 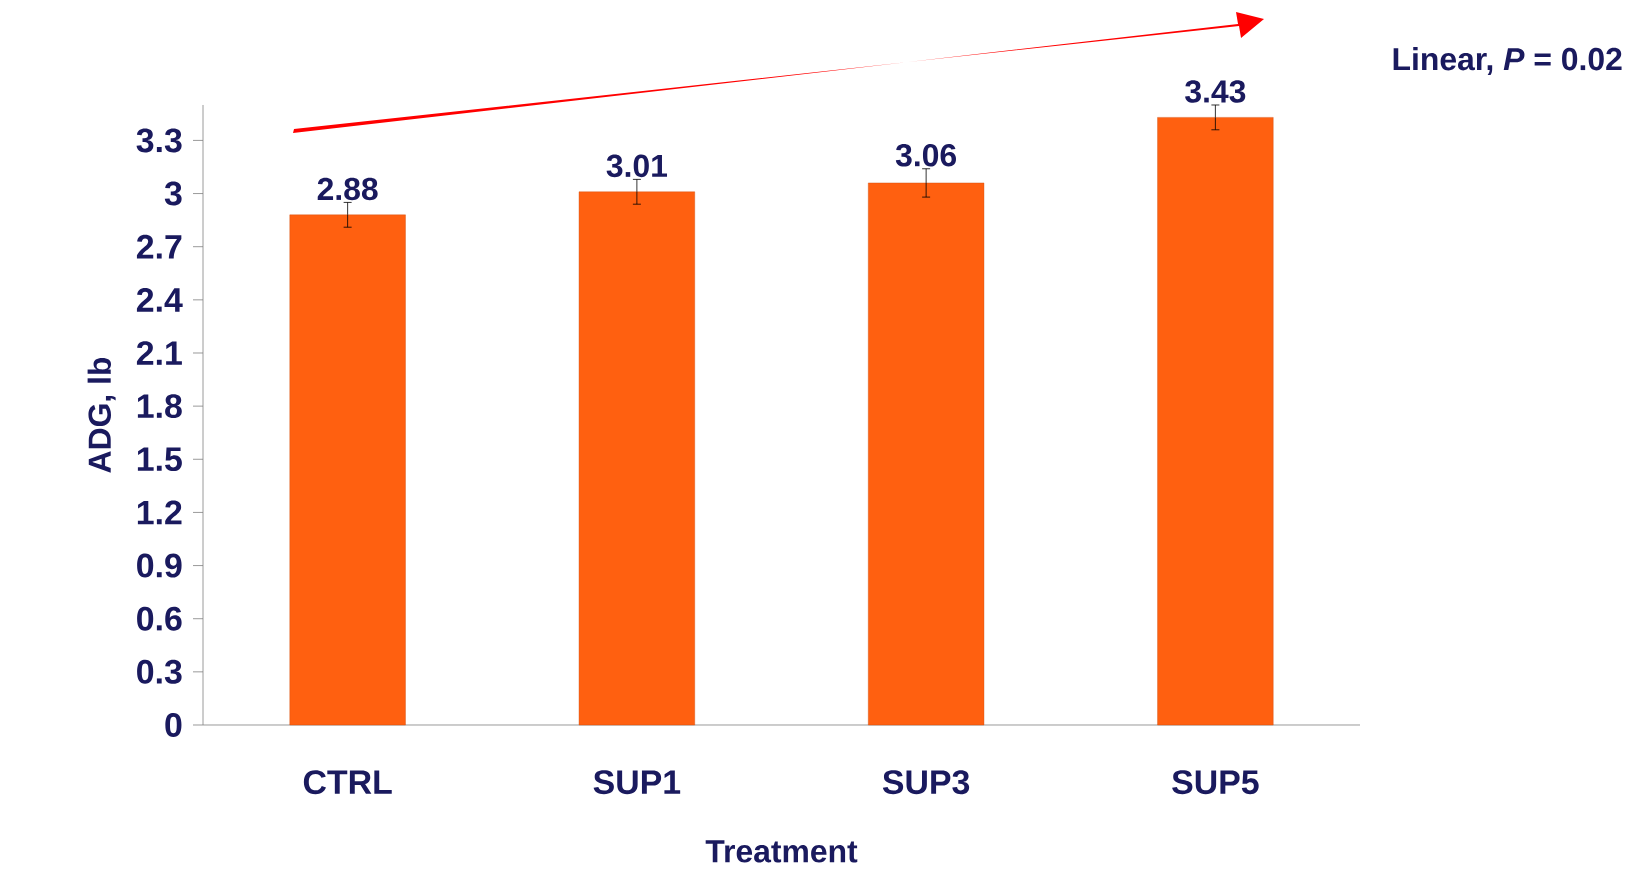 I want to click on x-axis-title: Treatment, so click(x=781, y=851).